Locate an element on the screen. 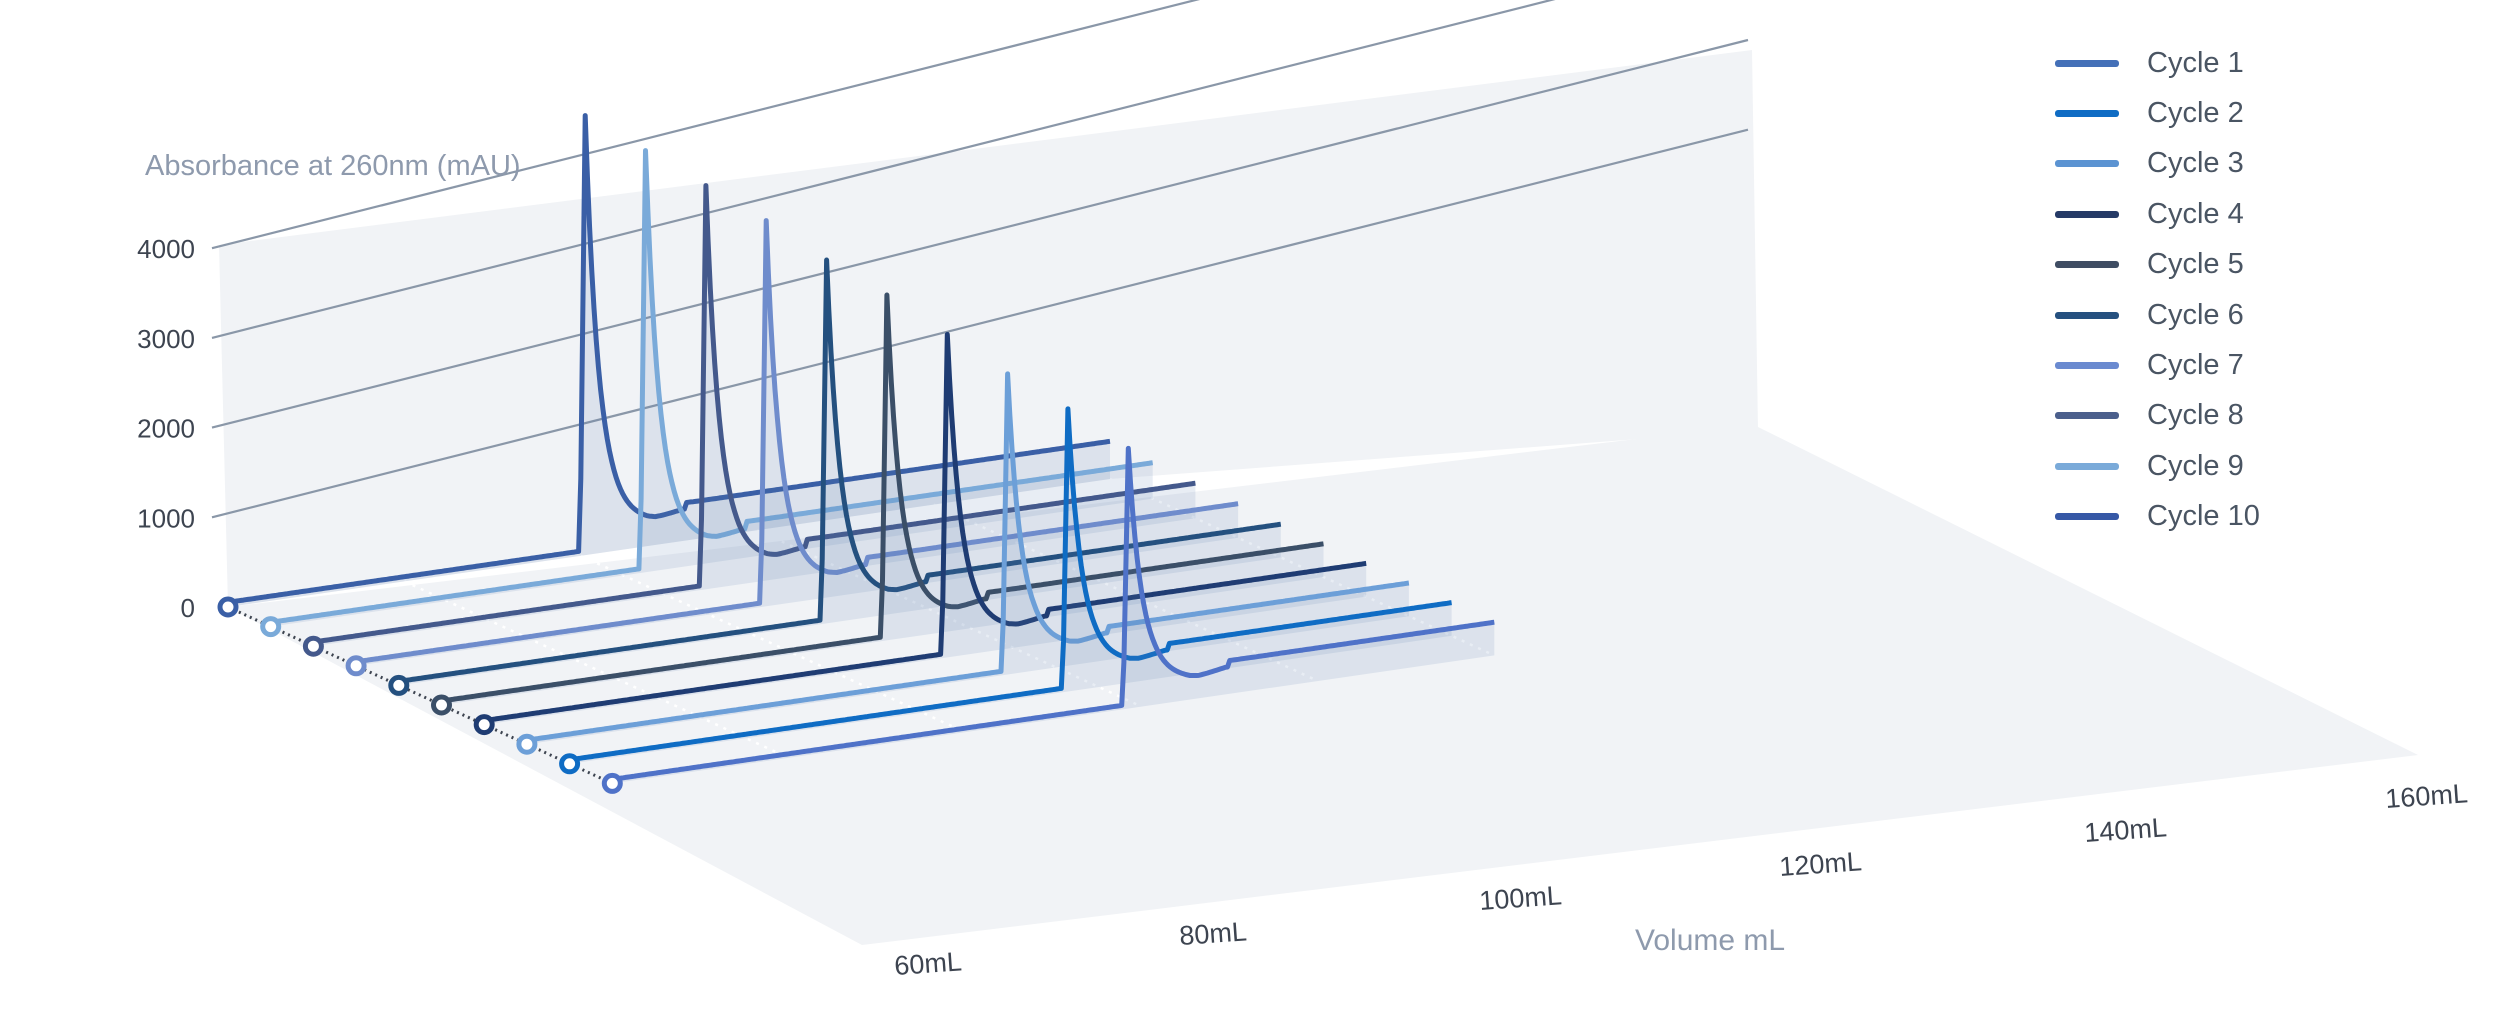 Image resolution: width=2500 pixels, height=1013 pixels. legend-label: Cycle 4 is located at coordinates (2195, 213).